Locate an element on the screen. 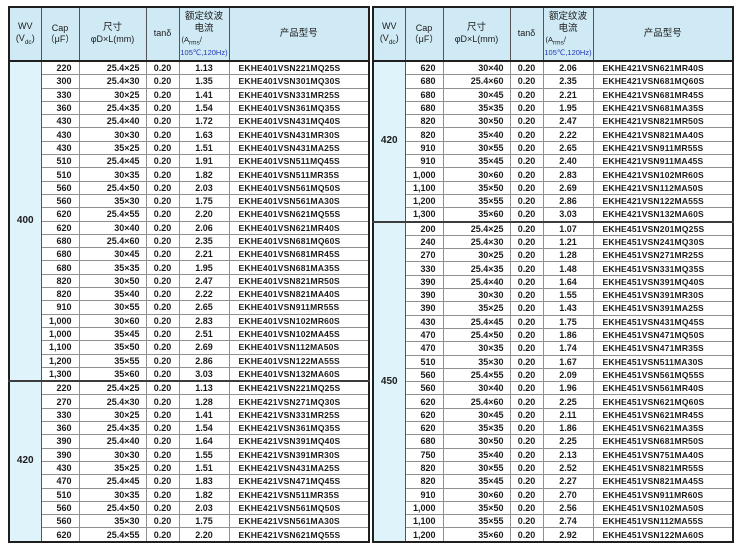  ripple-condition: 105℃,120Hz) is located at coordinates (568, 52).